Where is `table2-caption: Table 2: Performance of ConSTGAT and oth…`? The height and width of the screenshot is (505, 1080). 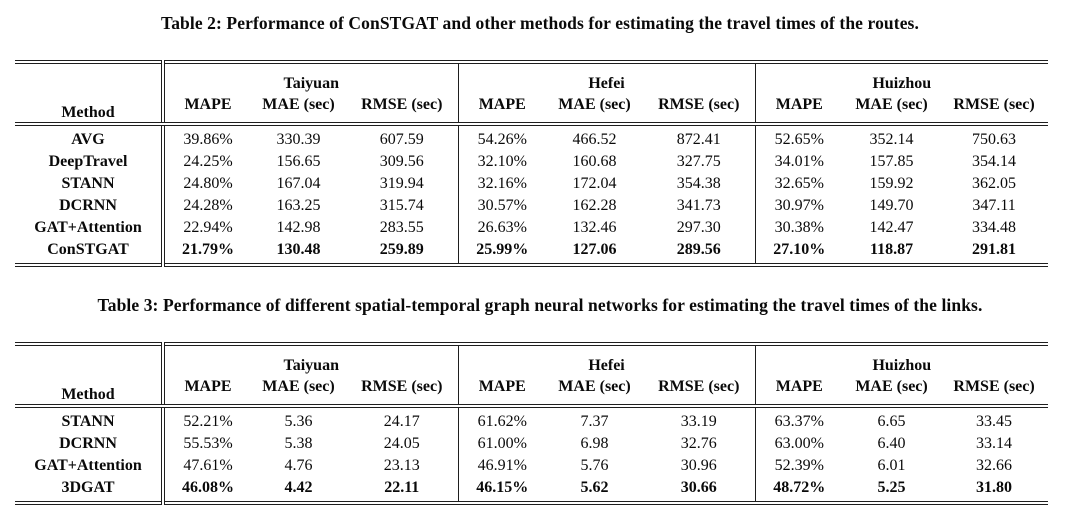 table2-caption: Table 2: Performance of ConSTGAT and oth… is located at coordinates (540, 23).